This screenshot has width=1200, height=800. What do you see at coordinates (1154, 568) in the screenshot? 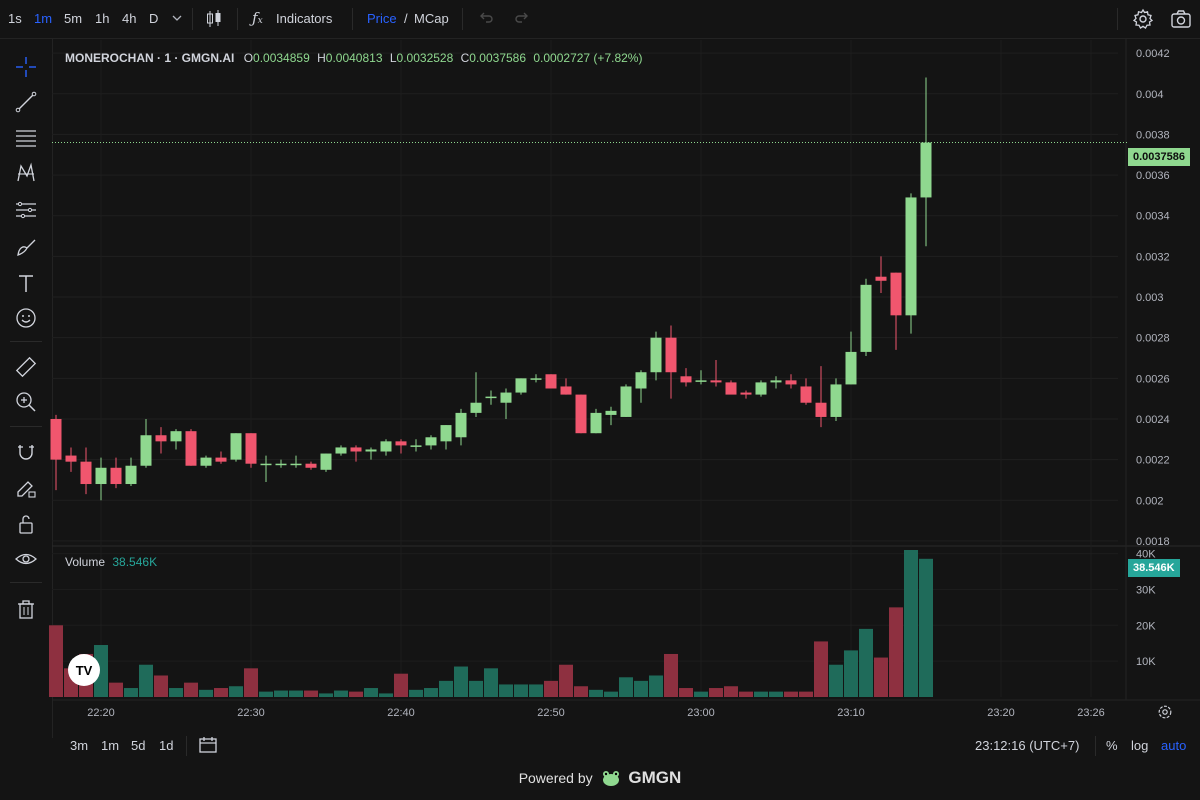
I see `last-volume-tag: 38.546K` at bounding box center [1154, 568].